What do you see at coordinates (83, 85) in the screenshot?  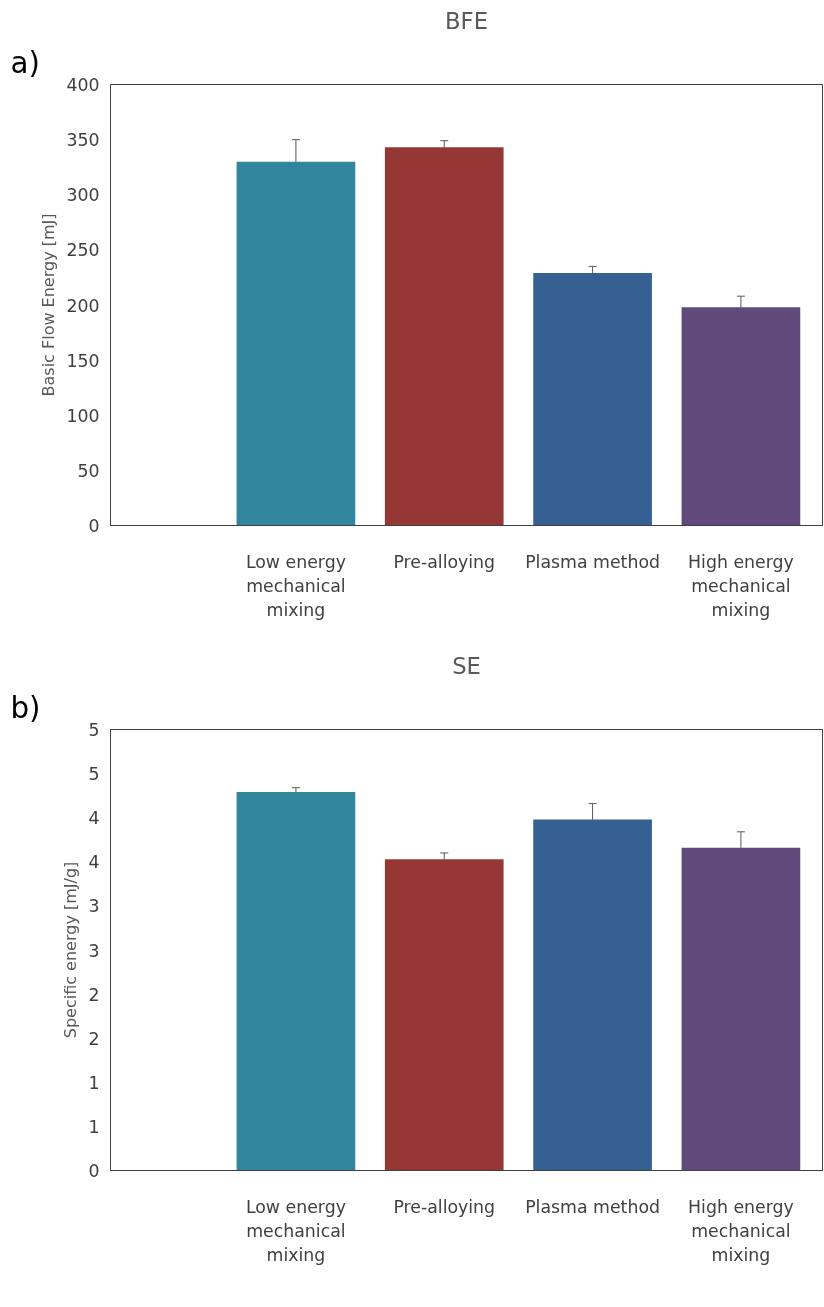 I see `y-tick-label: 400` at bounding box center [83, 85].